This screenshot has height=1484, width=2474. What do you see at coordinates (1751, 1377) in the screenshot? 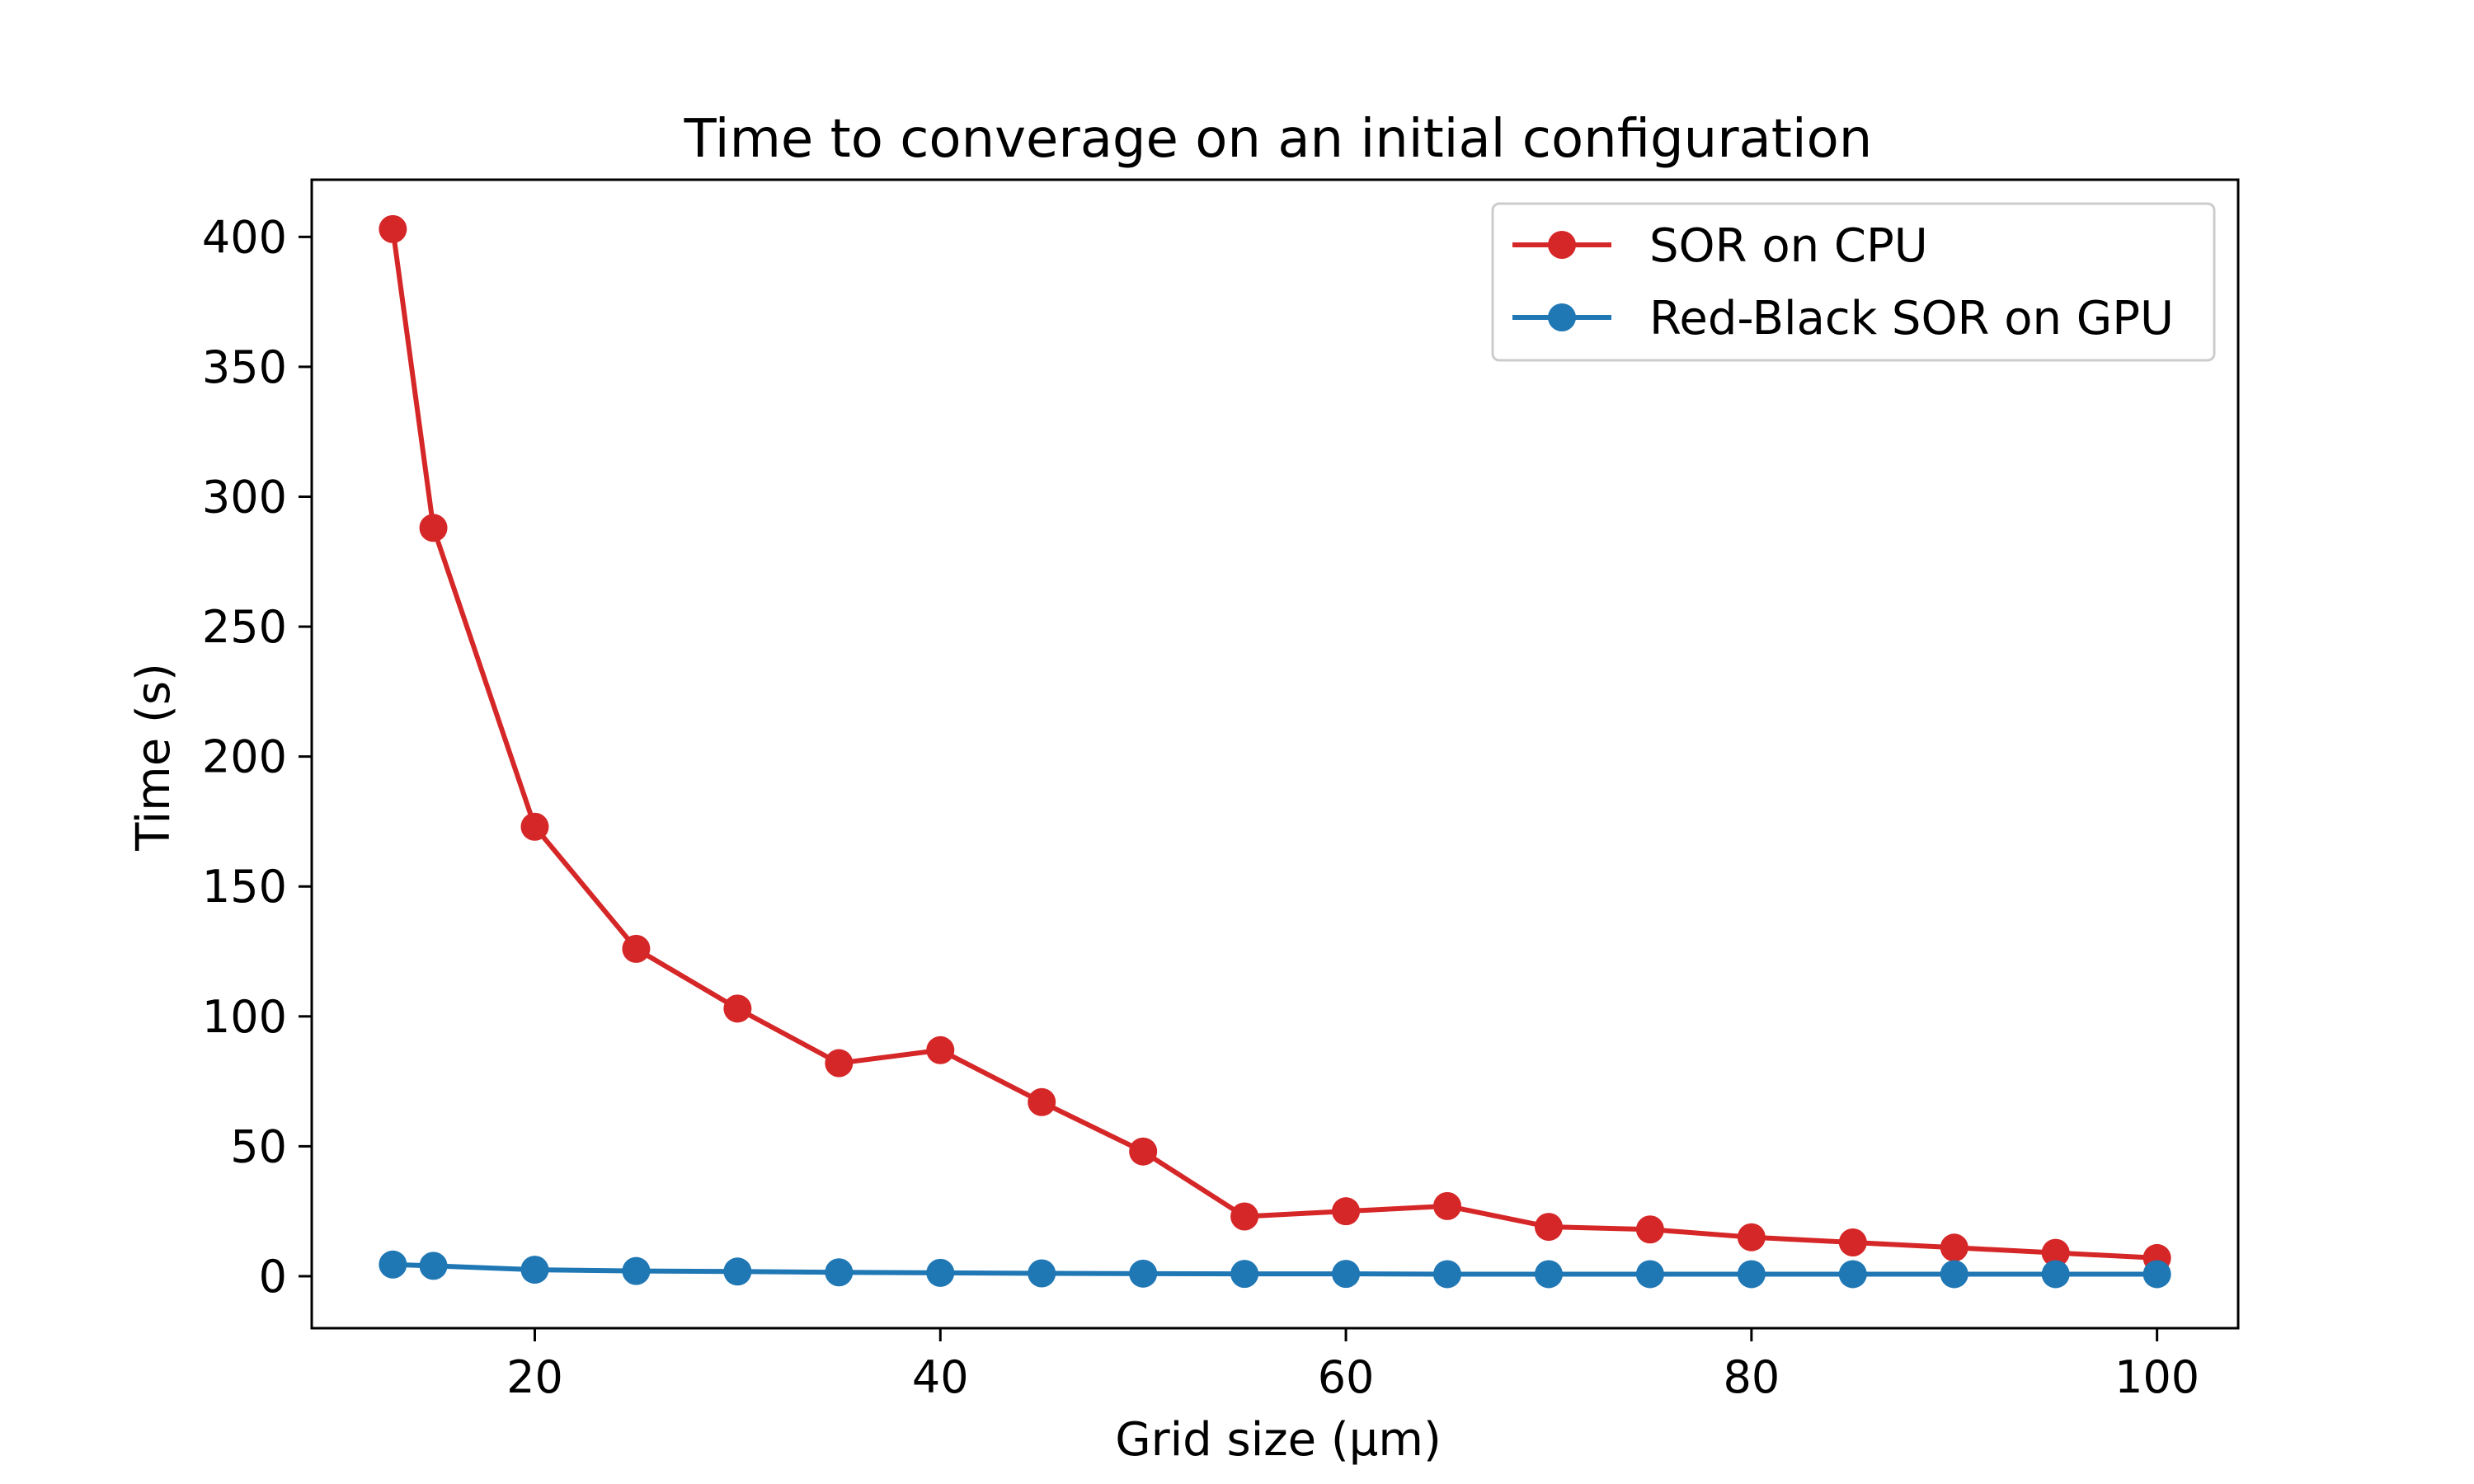
I see `x-tick-label: 80` at bounding box center [1751, 1377].